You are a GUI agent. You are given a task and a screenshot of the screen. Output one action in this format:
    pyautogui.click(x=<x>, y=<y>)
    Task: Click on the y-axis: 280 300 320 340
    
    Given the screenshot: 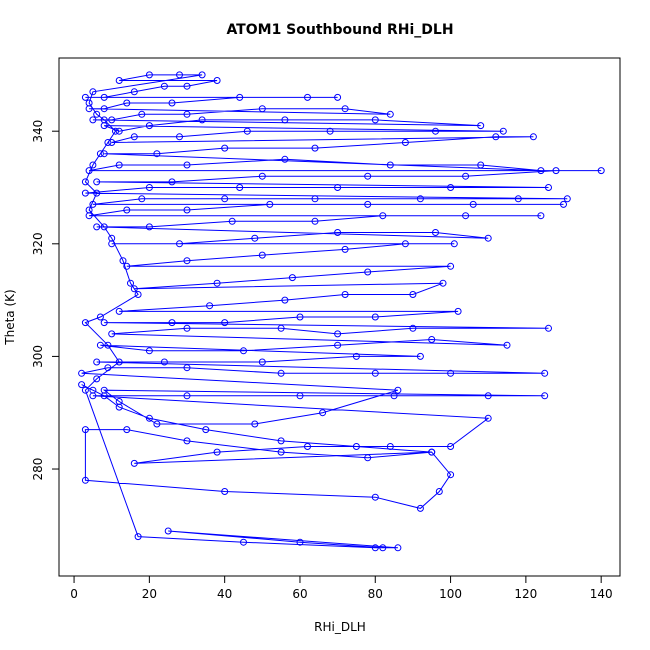 What is the action you would take?
    pyautogui.click(x=45, y=300)
    